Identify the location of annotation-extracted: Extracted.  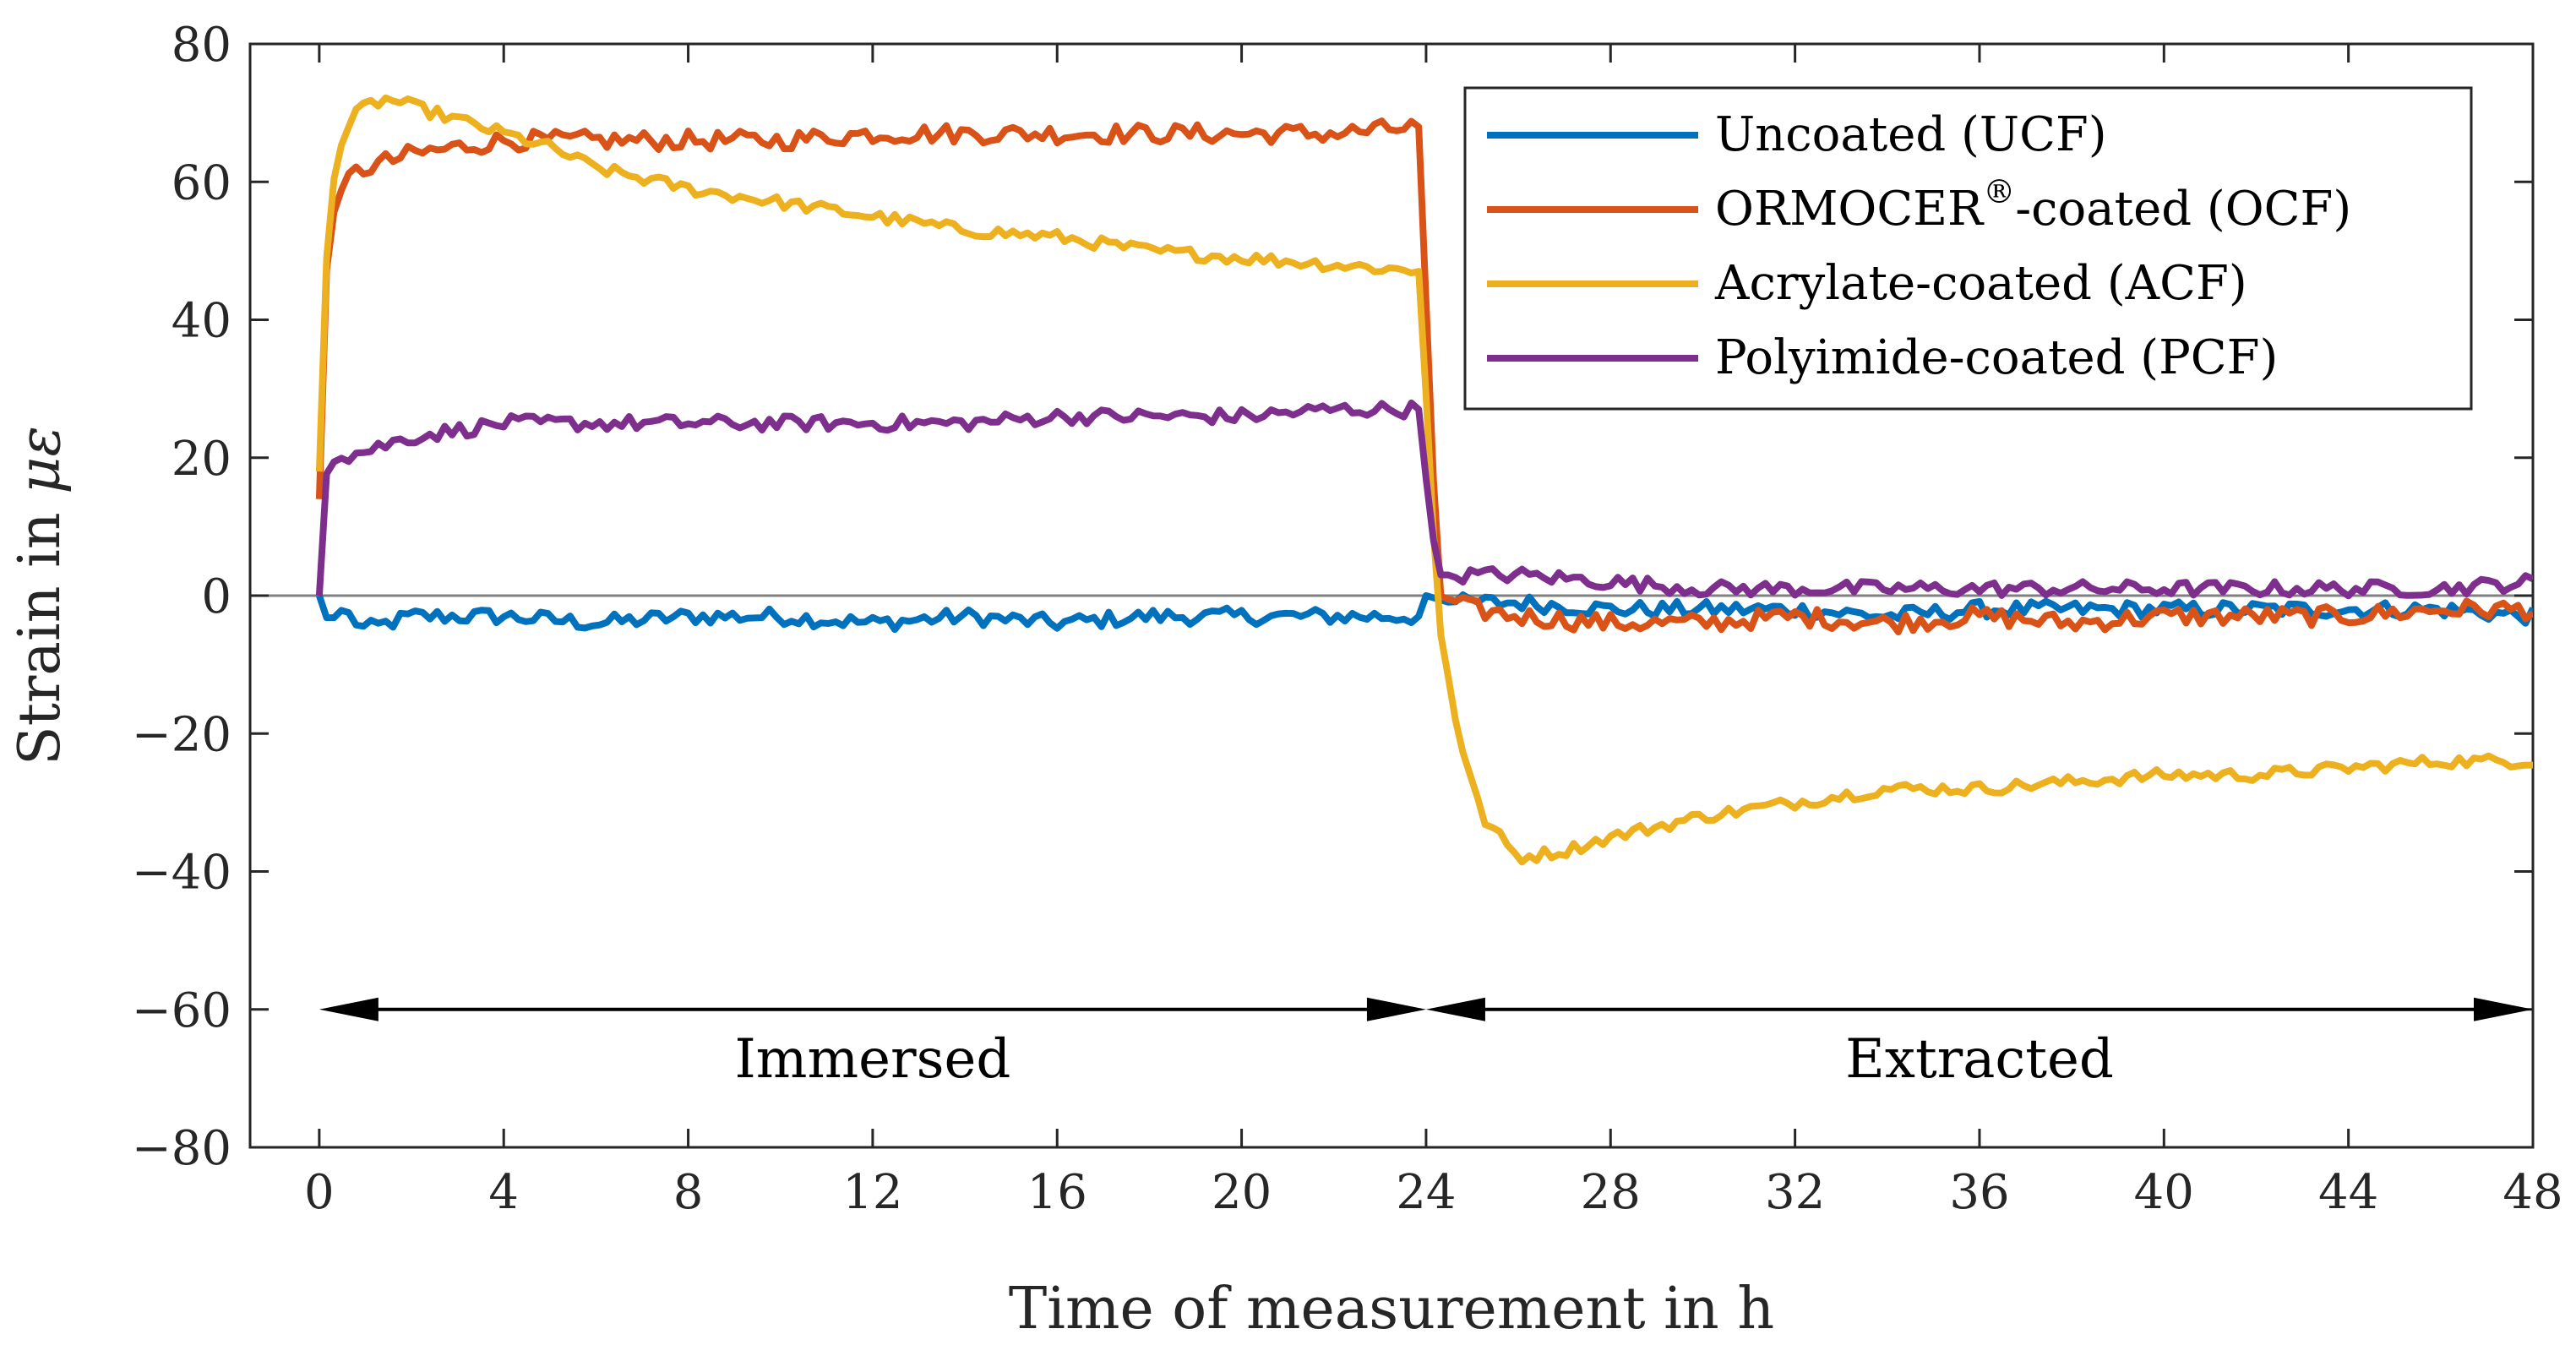
(1979, 1044).